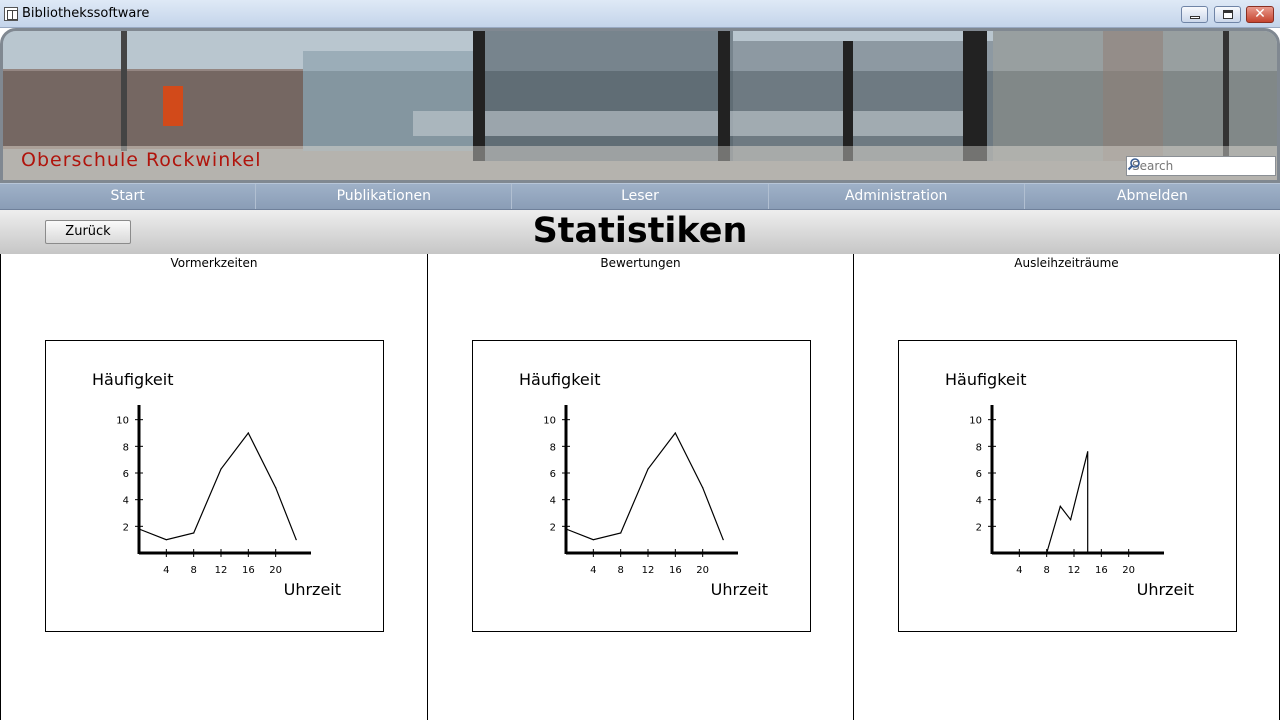 This screenshot has height=720, width=1280. I want to click on maximize-icon, so click(1228, 14).